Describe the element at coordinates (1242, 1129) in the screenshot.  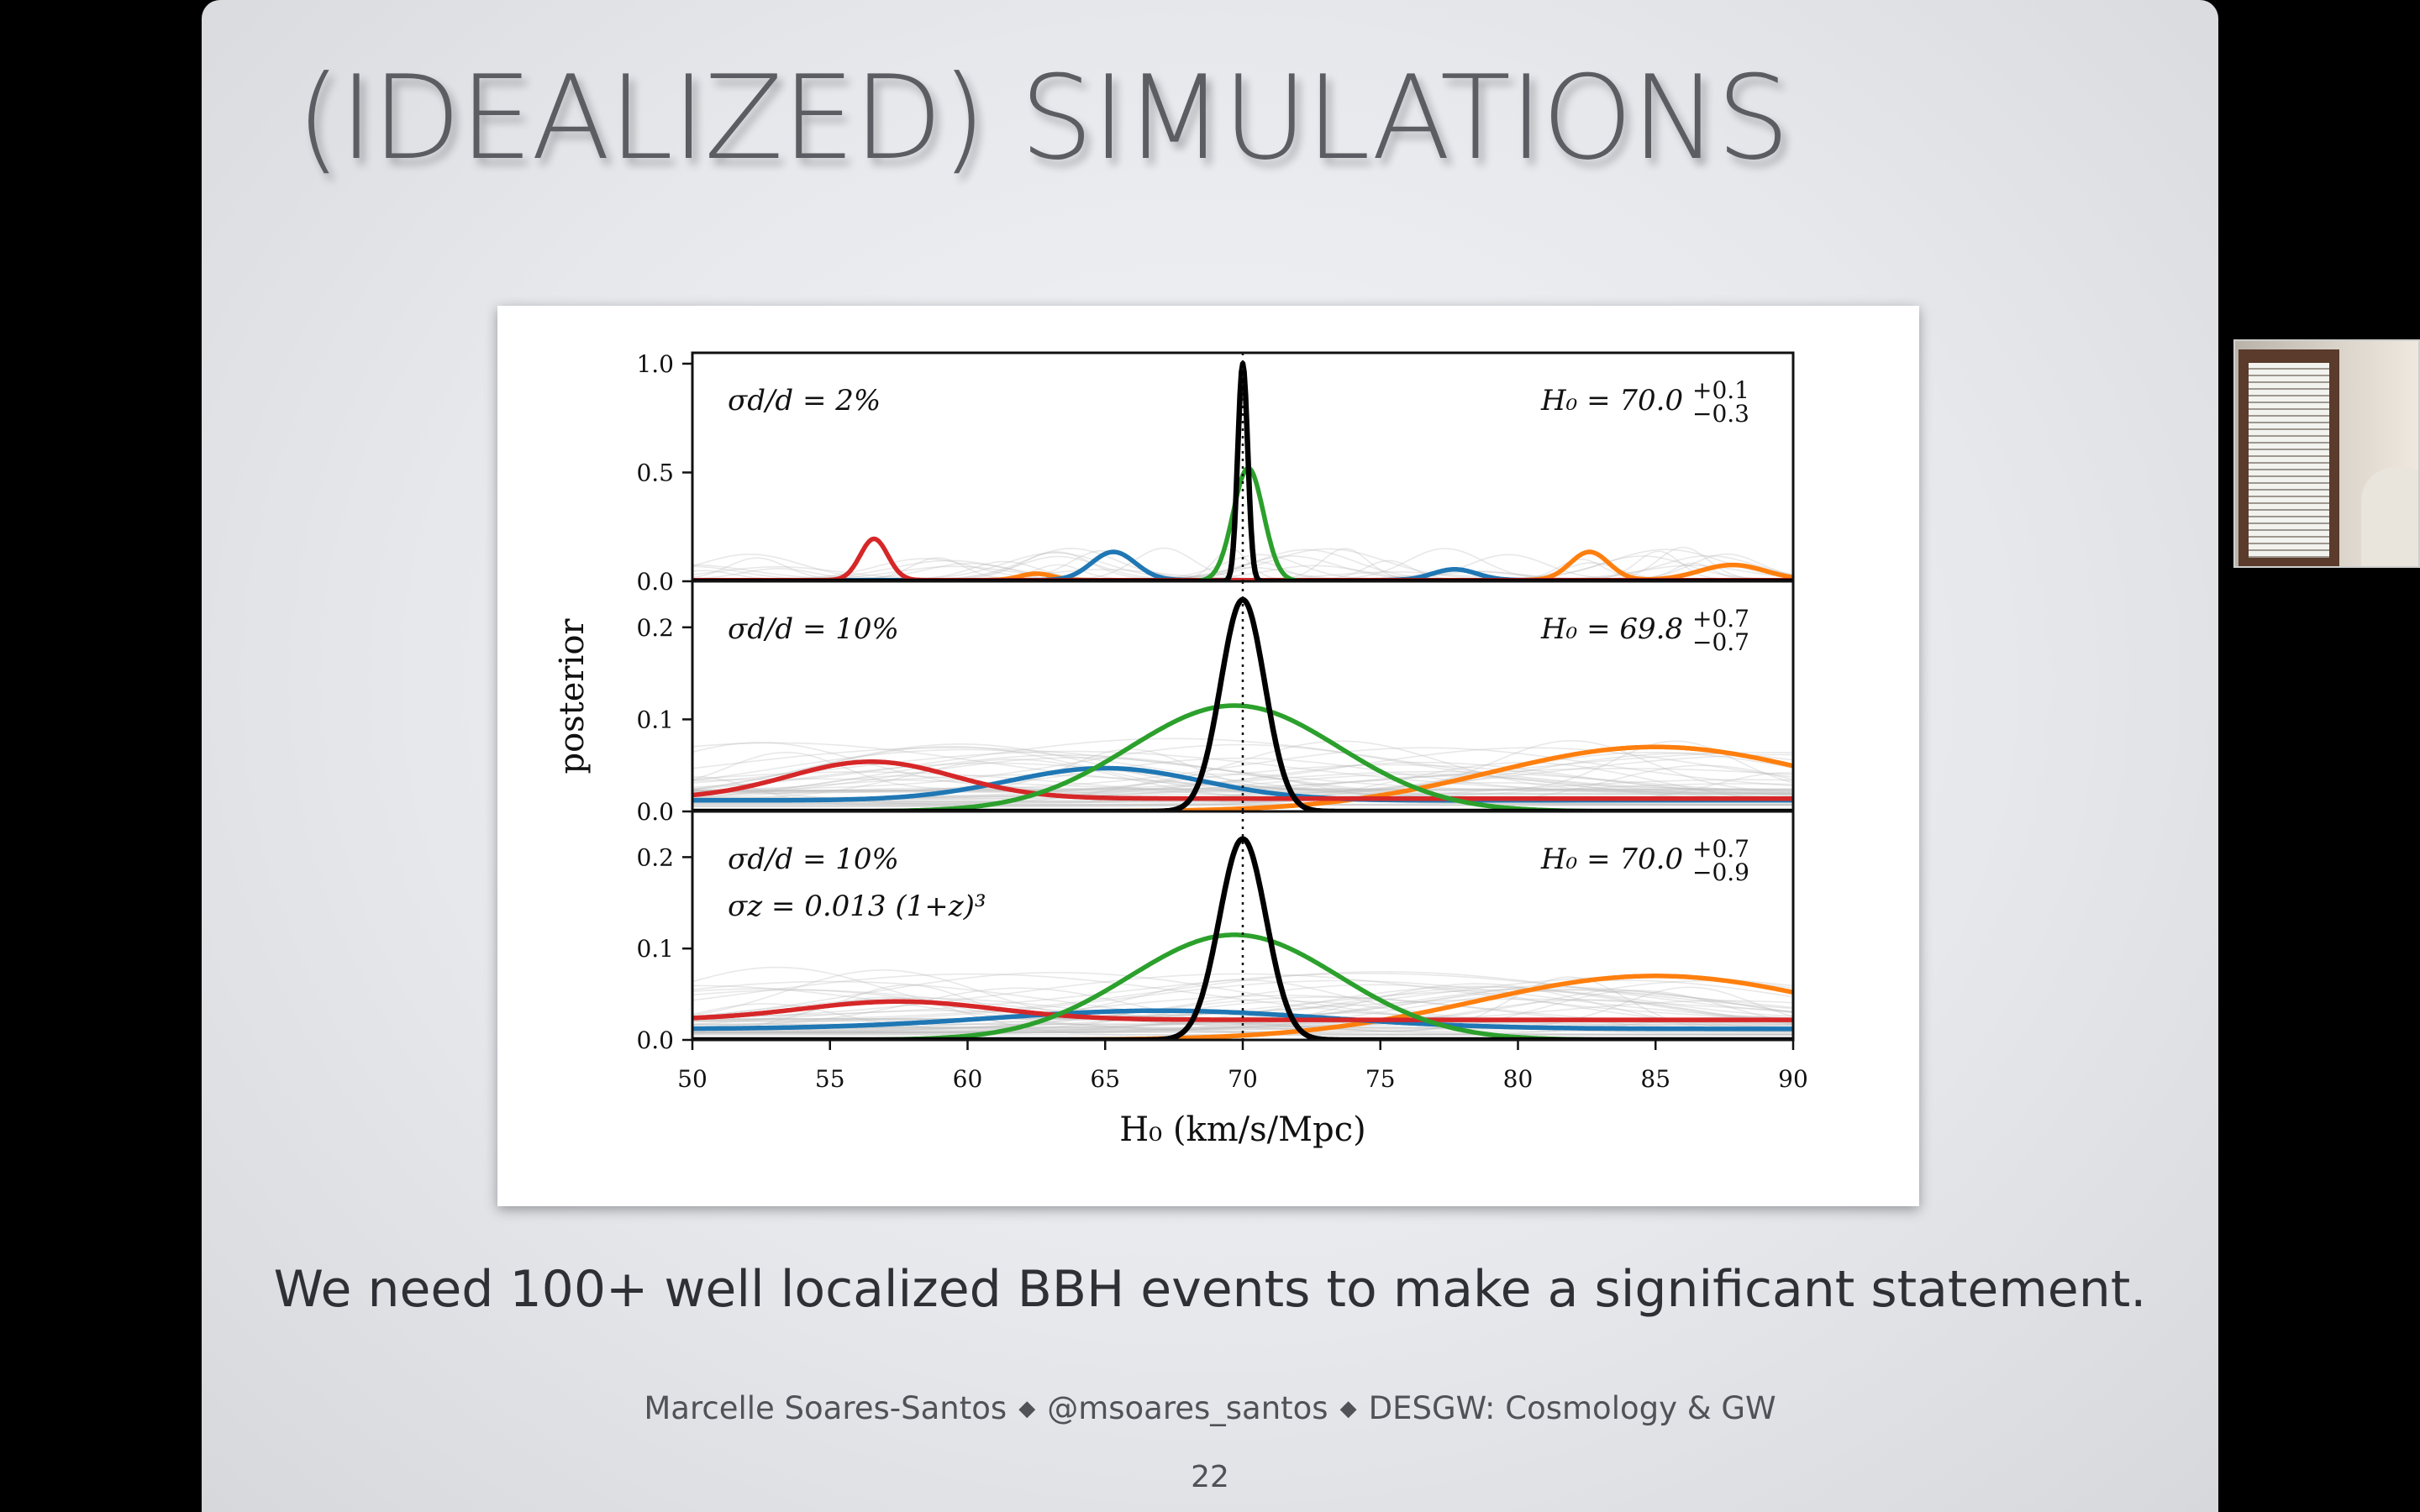
I see `x-axis-label: H₀ (km/s/Mpc)` at that location.